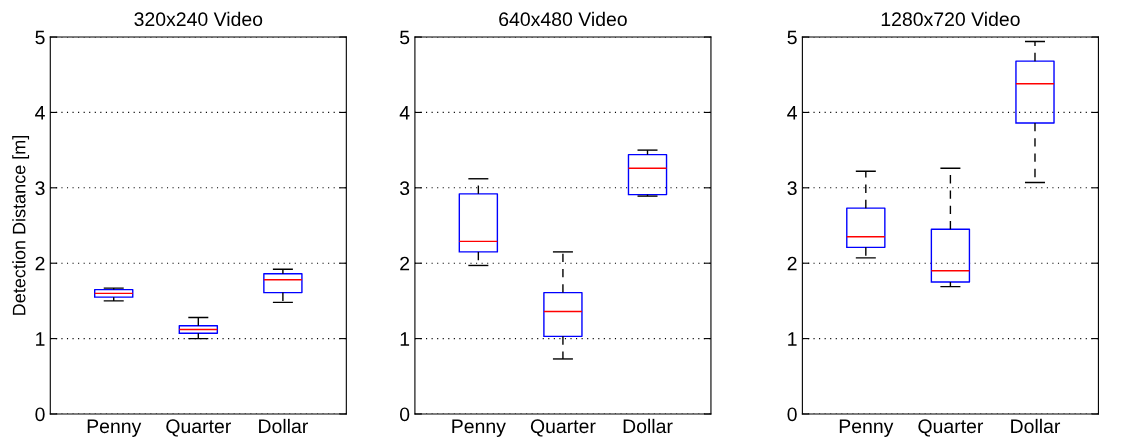  What do you see at coordinates (21, 225) in the screenshot?
I see `y-axis-title: Detection Distance [m]` at bounding box center [21, 225].